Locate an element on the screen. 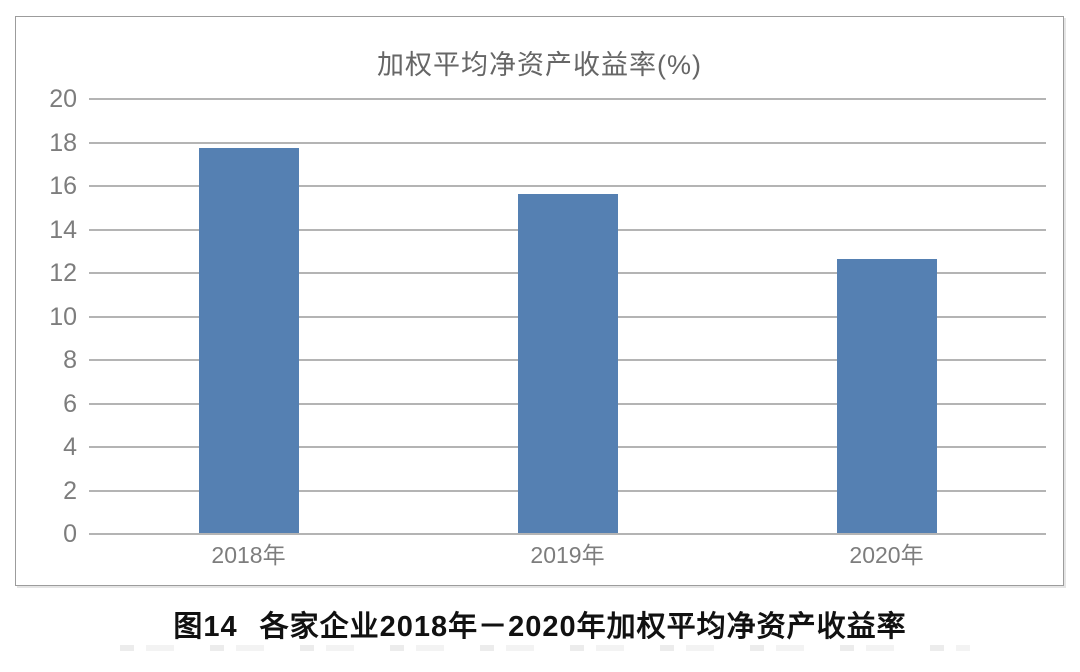 This screenshot has height=672, width=1080. bar-2018年 is located at coordinates (248, 340).